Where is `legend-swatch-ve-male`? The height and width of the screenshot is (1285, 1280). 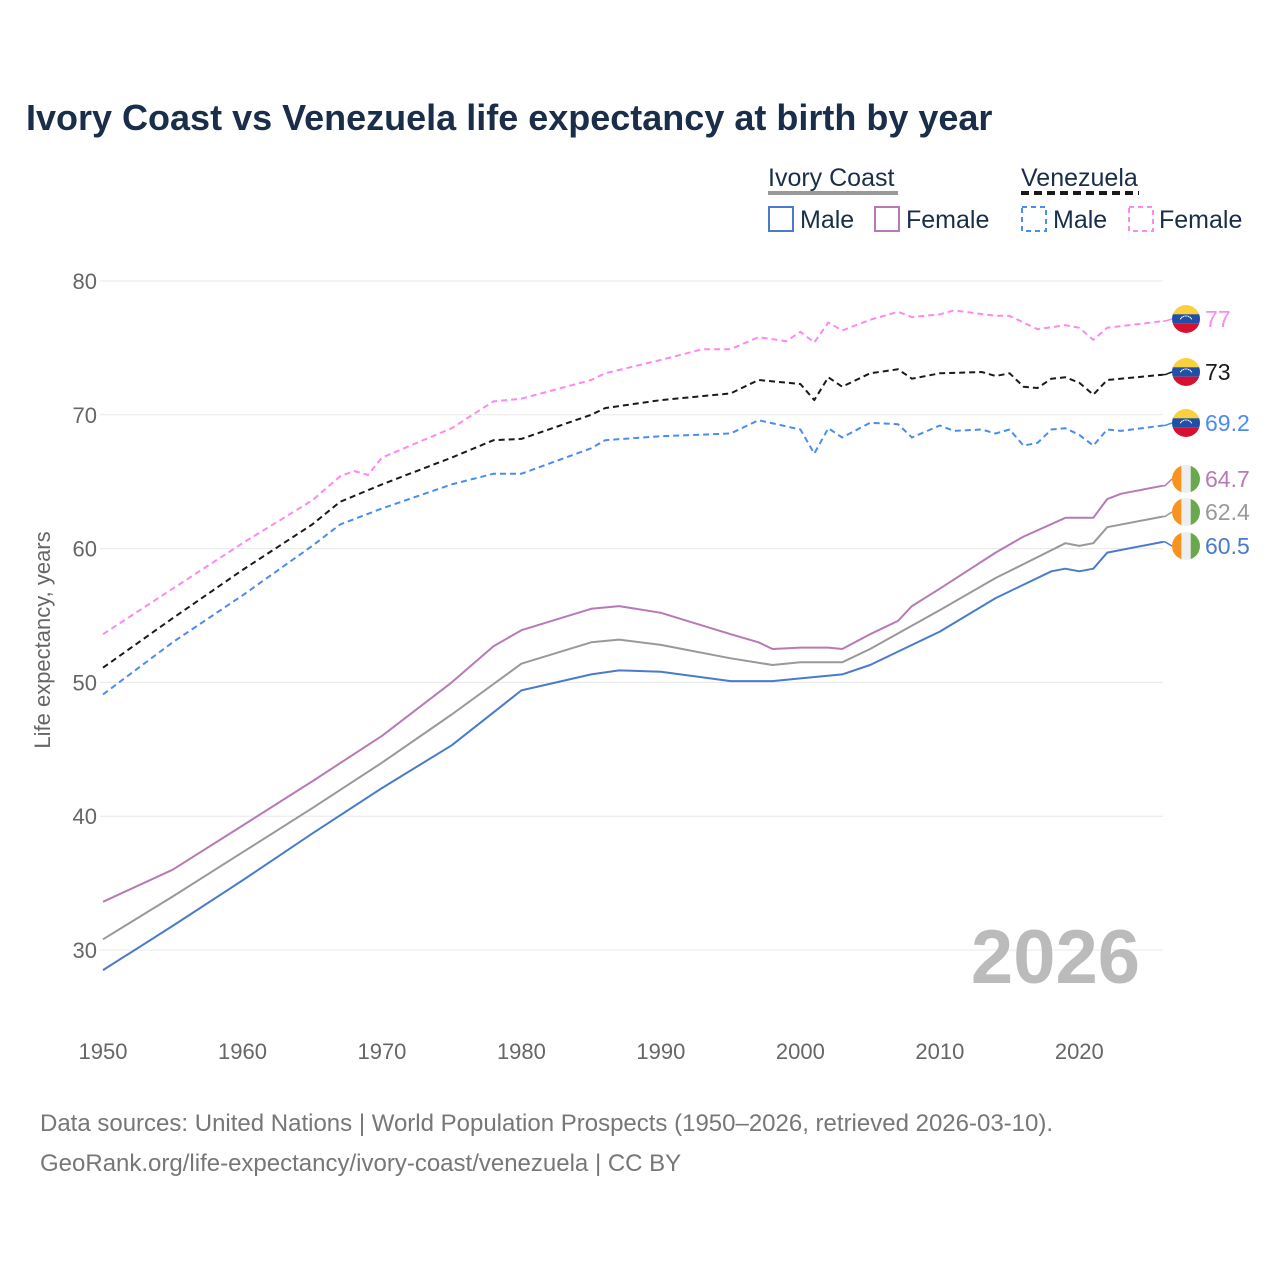
legend-swatch-ve-male is located at coordinates (1034, 219).